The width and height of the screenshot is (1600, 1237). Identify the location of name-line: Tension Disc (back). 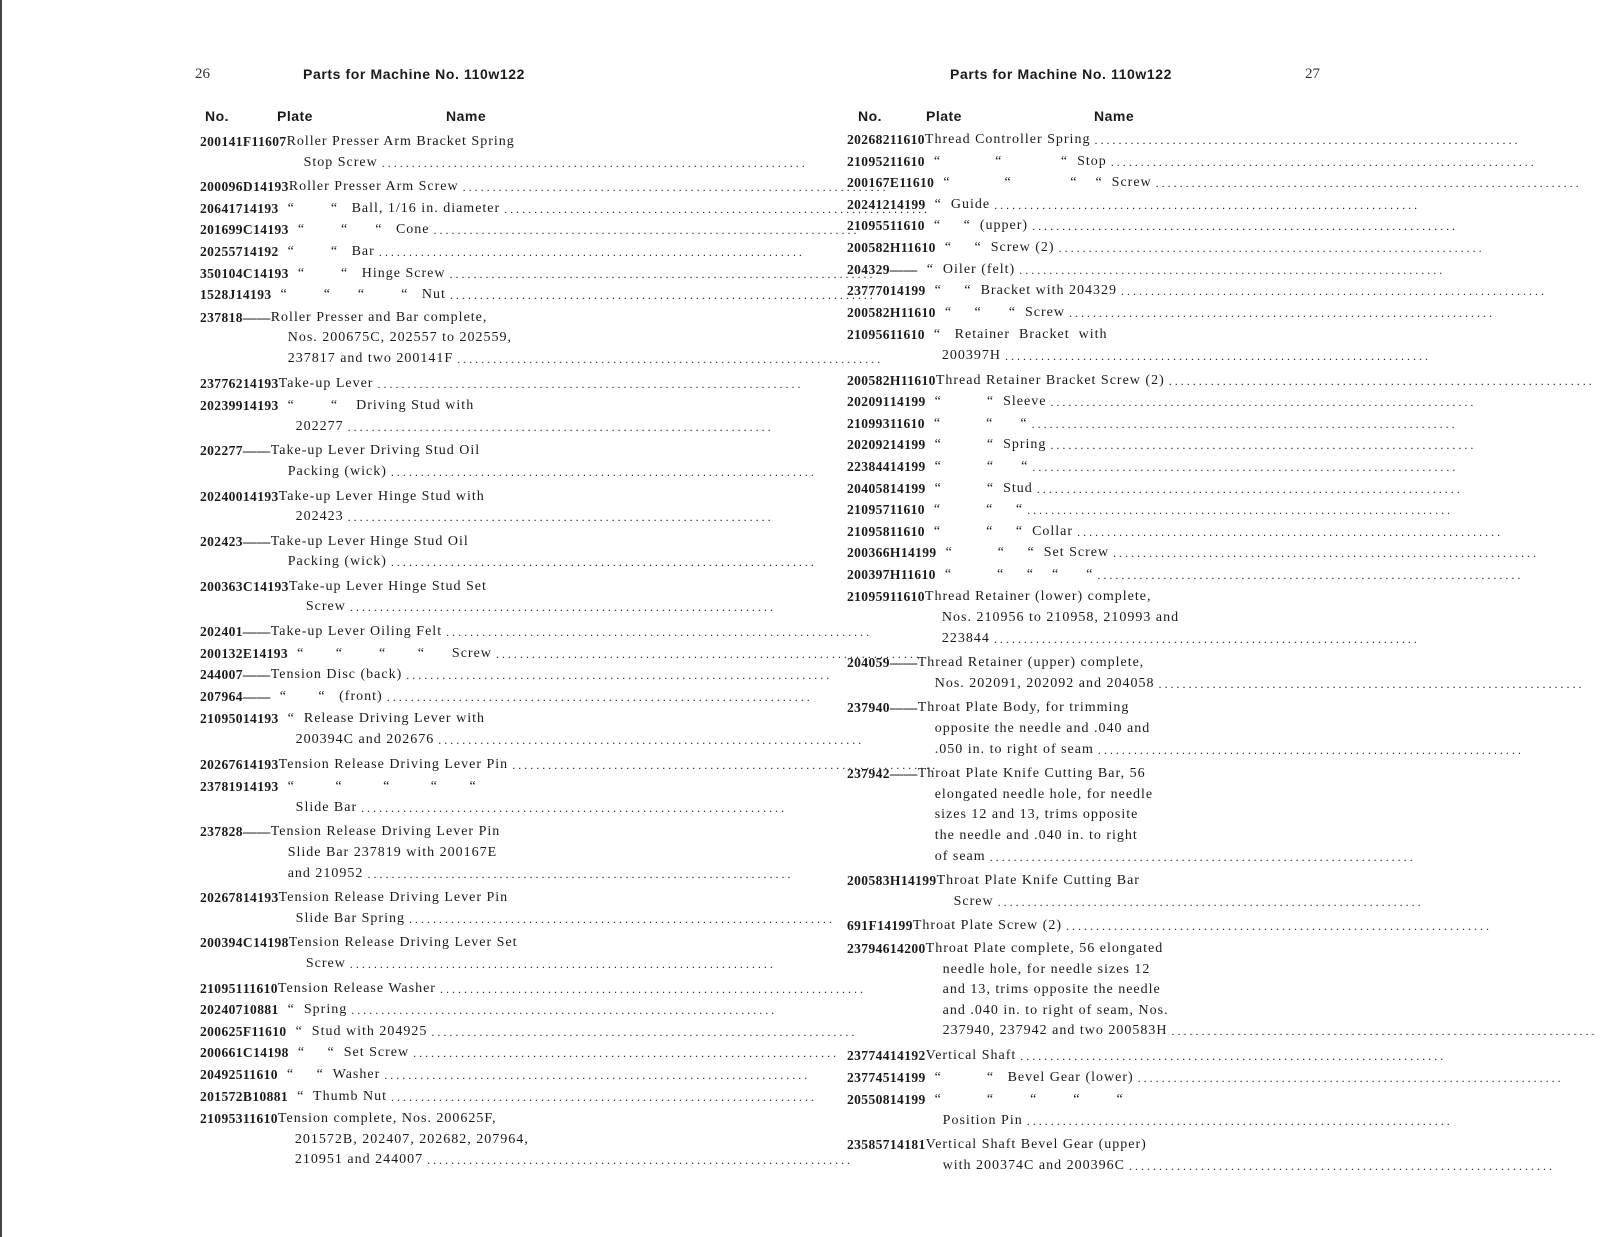
(550, 675).